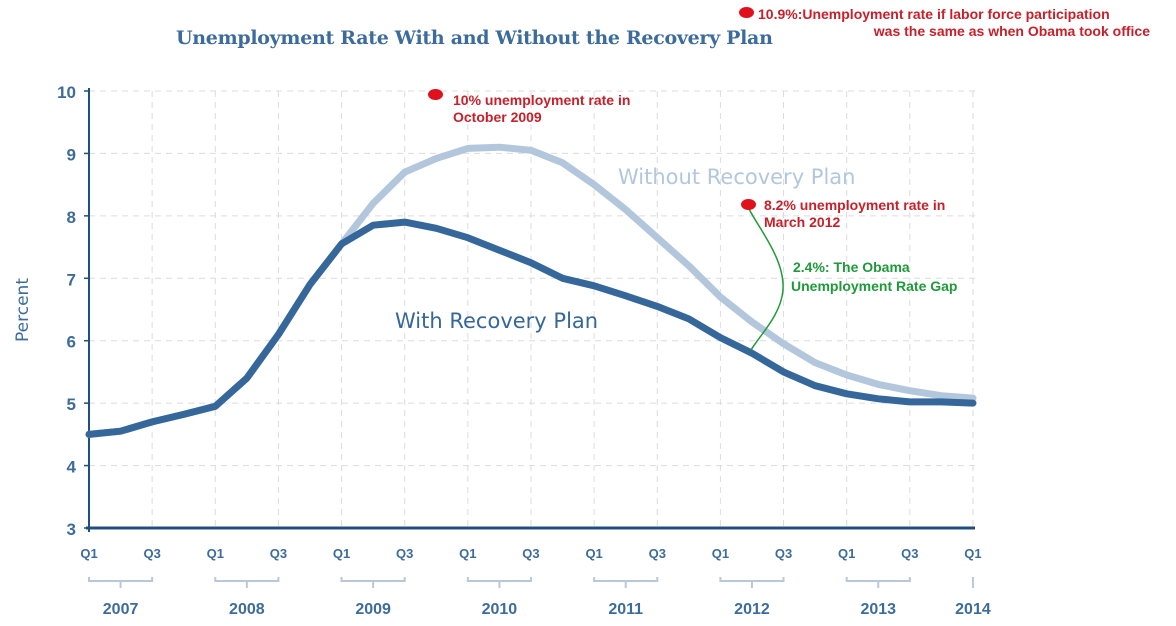 The height and width of the screenshot is (626, 1176). I want to click on year-label: 2011, so click(625, 609).